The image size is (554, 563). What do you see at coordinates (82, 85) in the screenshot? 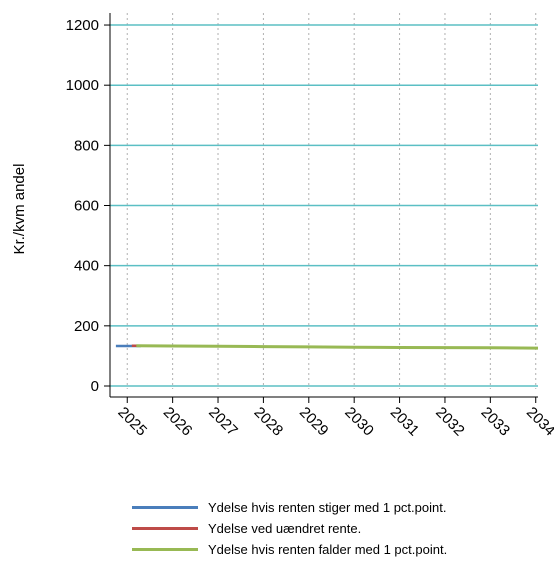
I see `y-tick-label: 1000` at bounding box center [82, 85].